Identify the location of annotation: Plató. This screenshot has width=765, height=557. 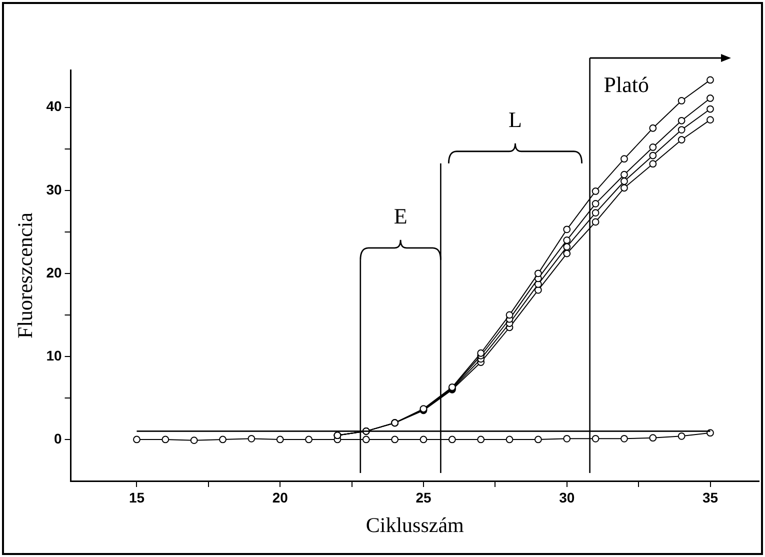
(627, 85).